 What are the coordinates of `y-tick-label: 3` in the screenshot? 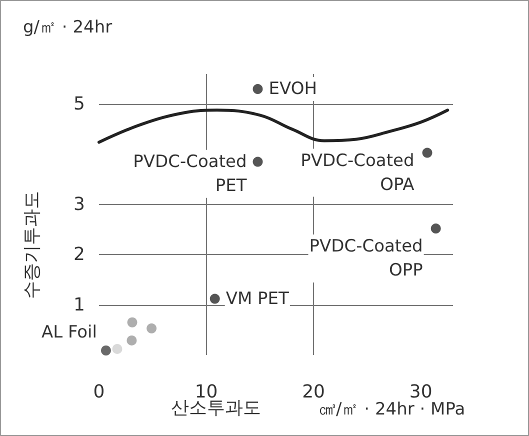 It's located at (79, 204).